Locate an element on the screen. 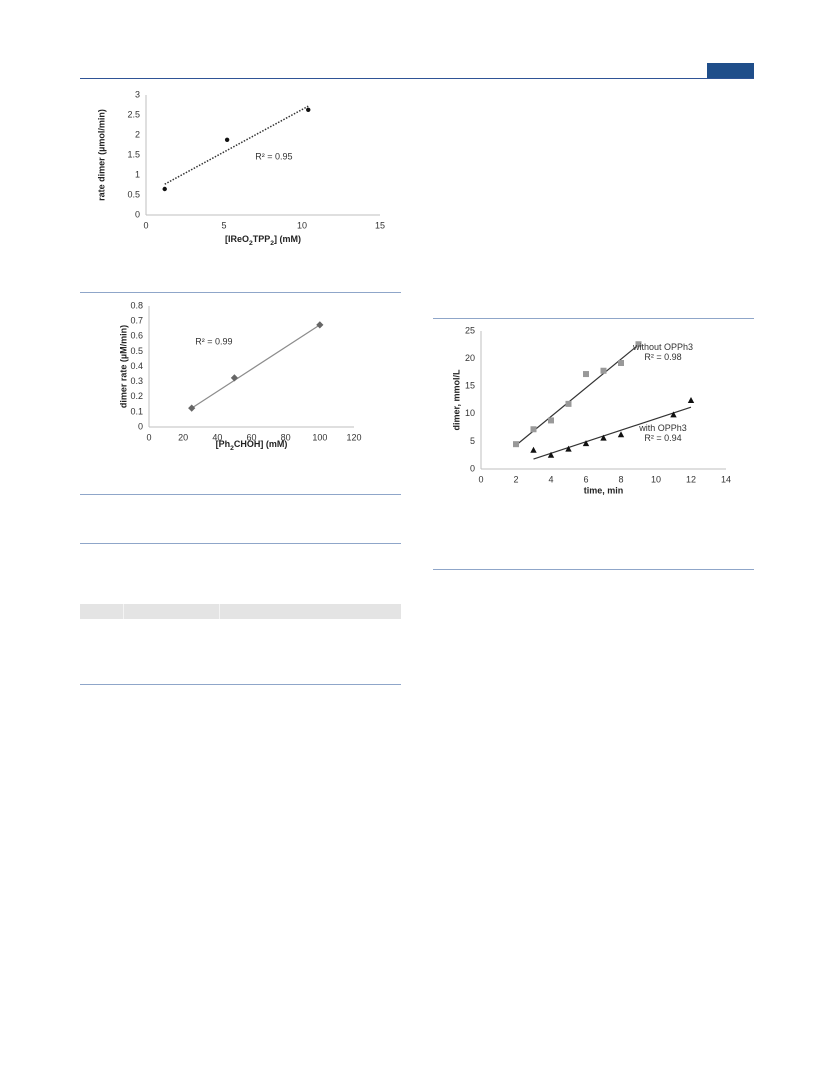 The image size is (833, 1091). y-tick-label: 15 is located at coordinates (470, 386).